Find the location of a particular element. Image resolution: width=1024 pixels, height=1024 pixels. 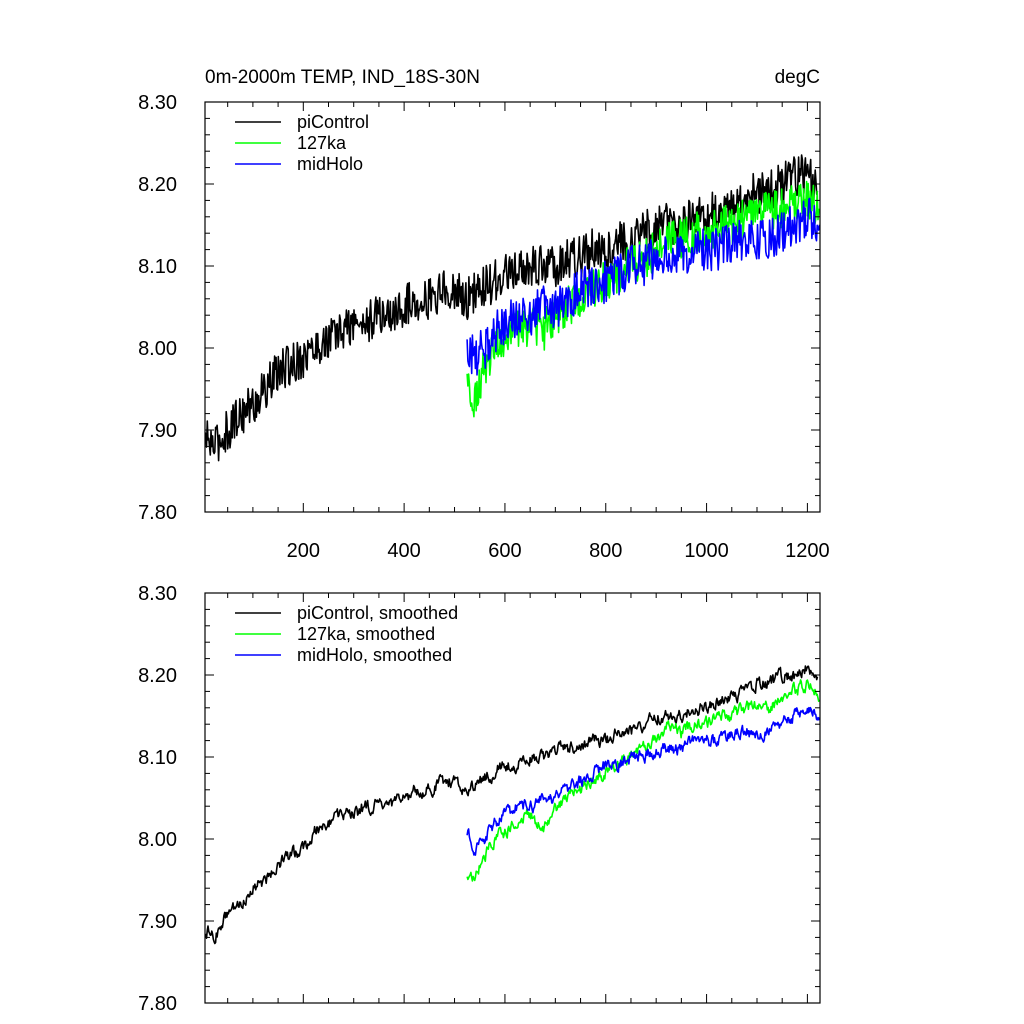

series-line-midholo is located at coordinates (643, 286).